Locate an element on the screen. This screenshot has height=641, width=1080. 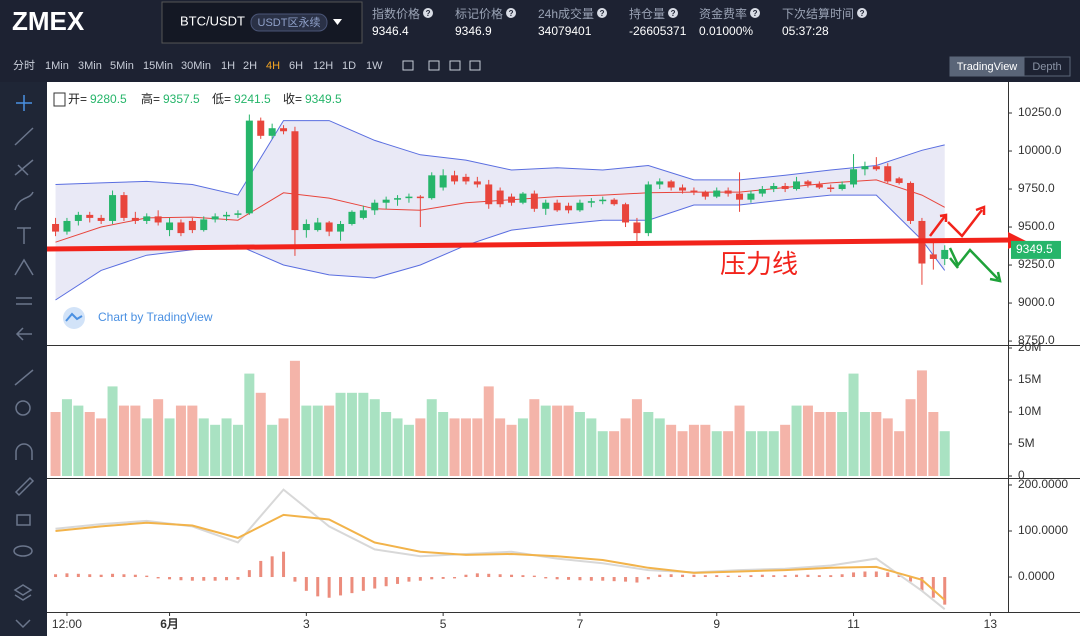
y-tick-label: 10250.0 is located at coordinates (1040, 112).